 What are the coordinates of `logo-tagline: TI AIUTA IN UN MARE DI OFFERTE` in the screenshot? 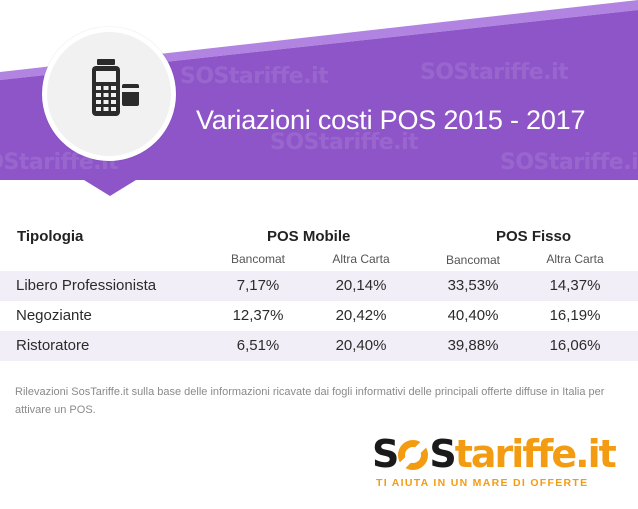 It's located at (482, 483).